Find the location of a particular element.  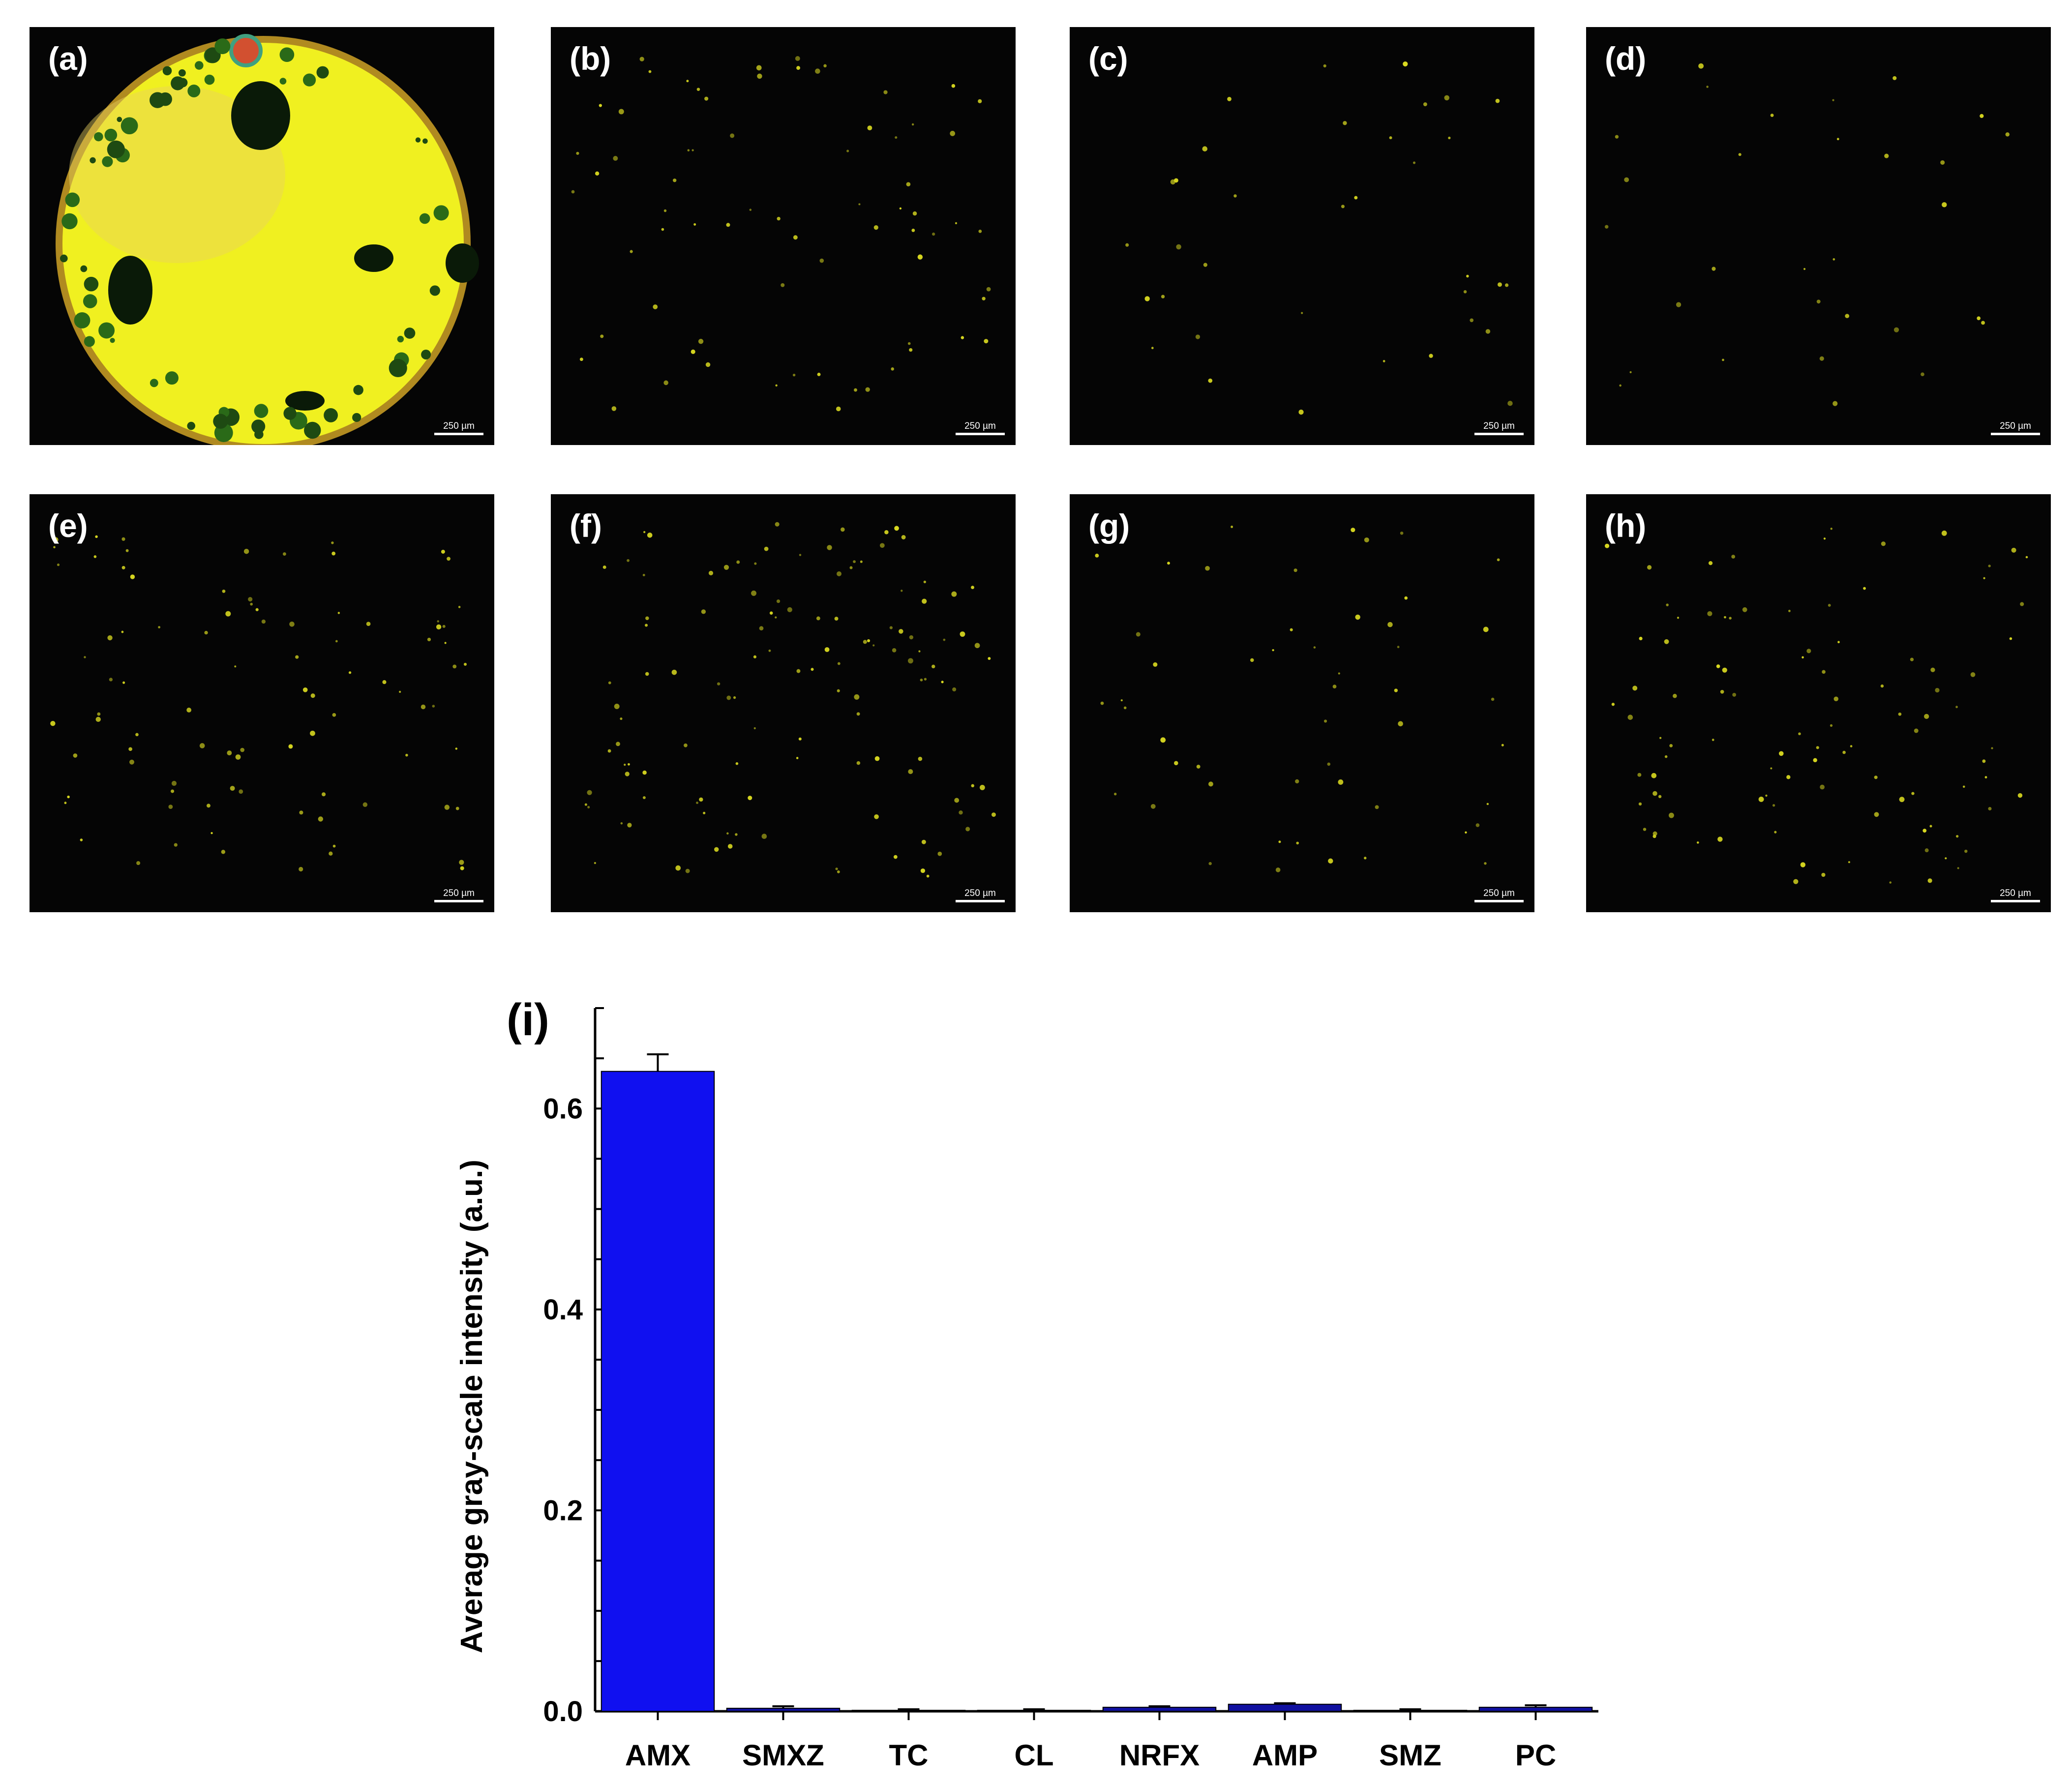

x-tick-label: CL is located at coordinates (1034, 1755).